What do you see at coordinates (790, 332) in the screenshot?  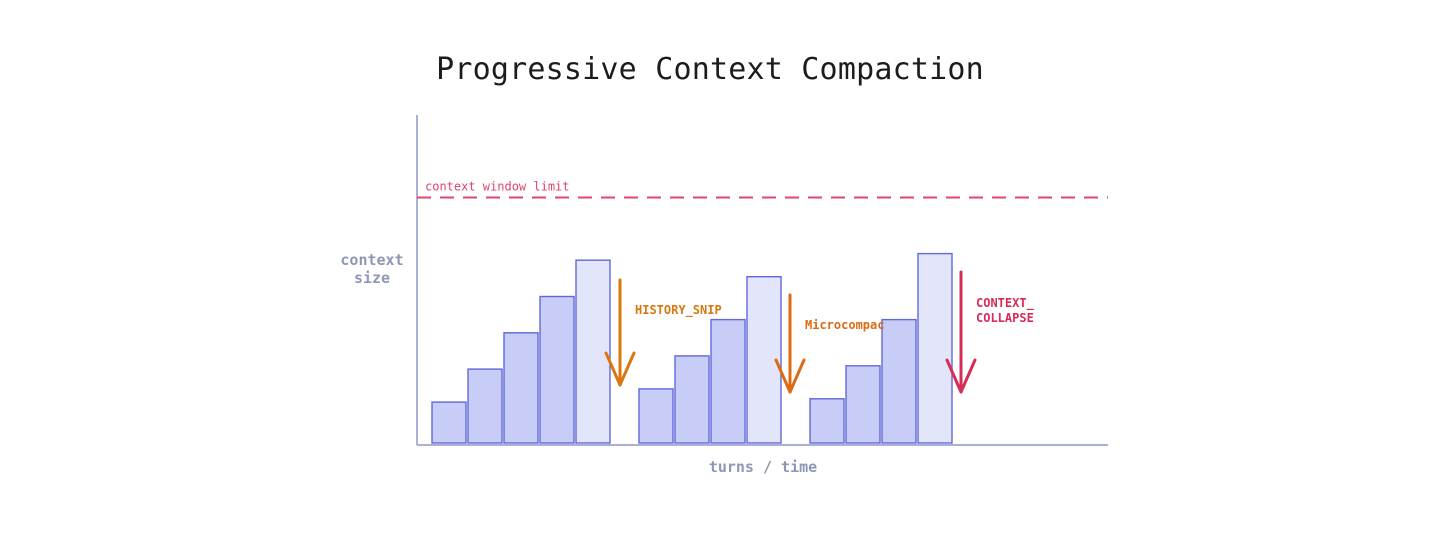 I see `stage-arrows` at bounding box center [790, 332].